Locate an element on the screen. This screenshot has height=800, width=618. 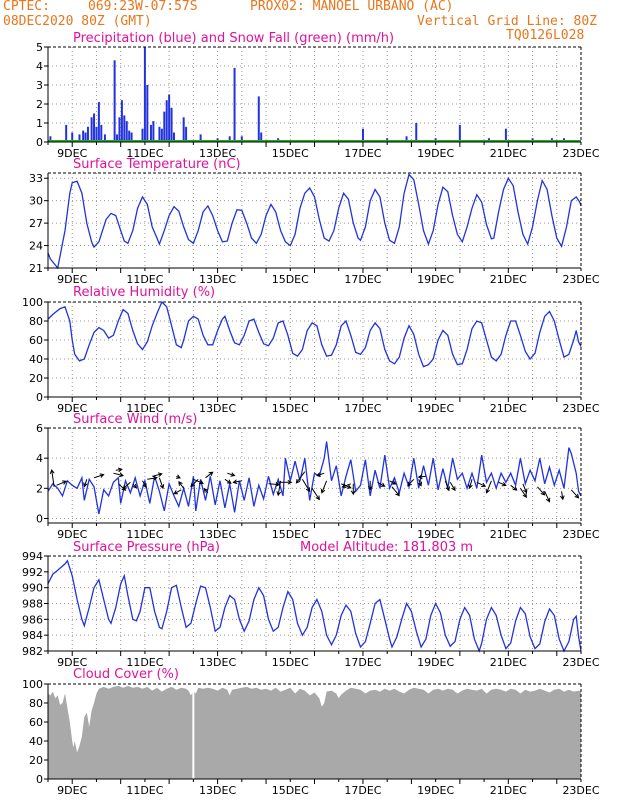
header-model-code: TQ0126L028 is located at coordinates (545, 35).